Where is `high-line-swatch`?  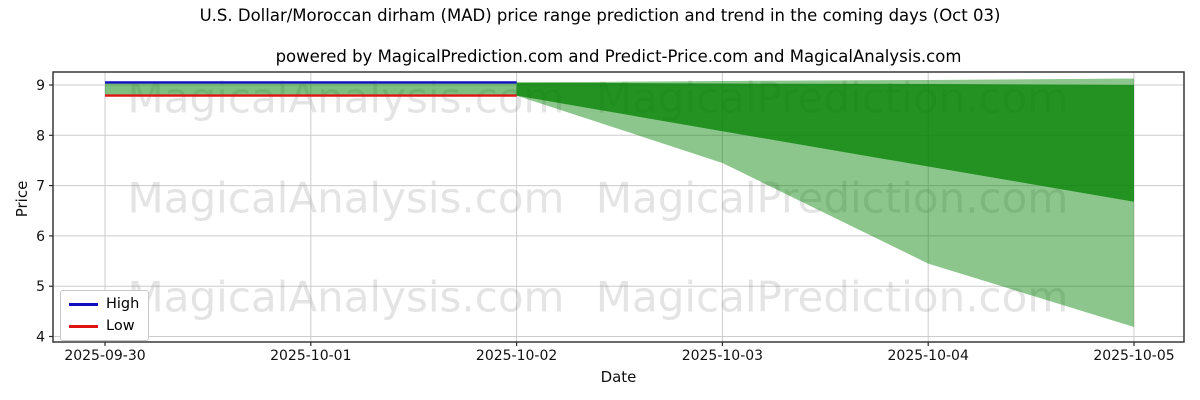
high-line-swatch is located at coordinates (83, 304).